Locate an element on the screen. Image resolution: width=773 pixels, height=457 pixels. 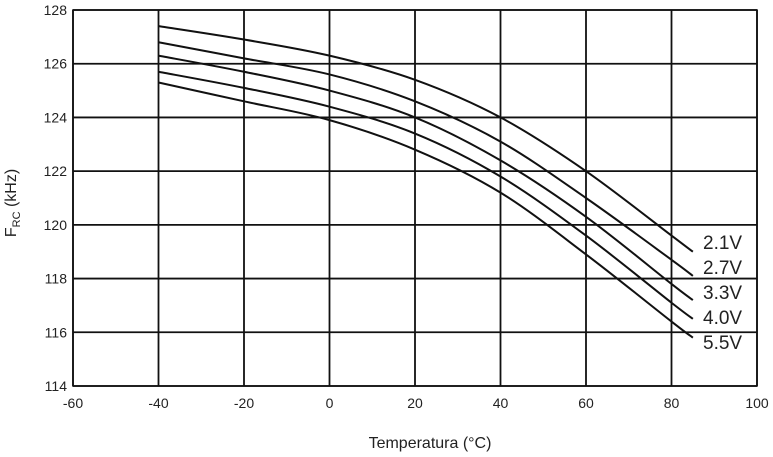
y-tick-label: 114 is located at coordinates (56, 386).